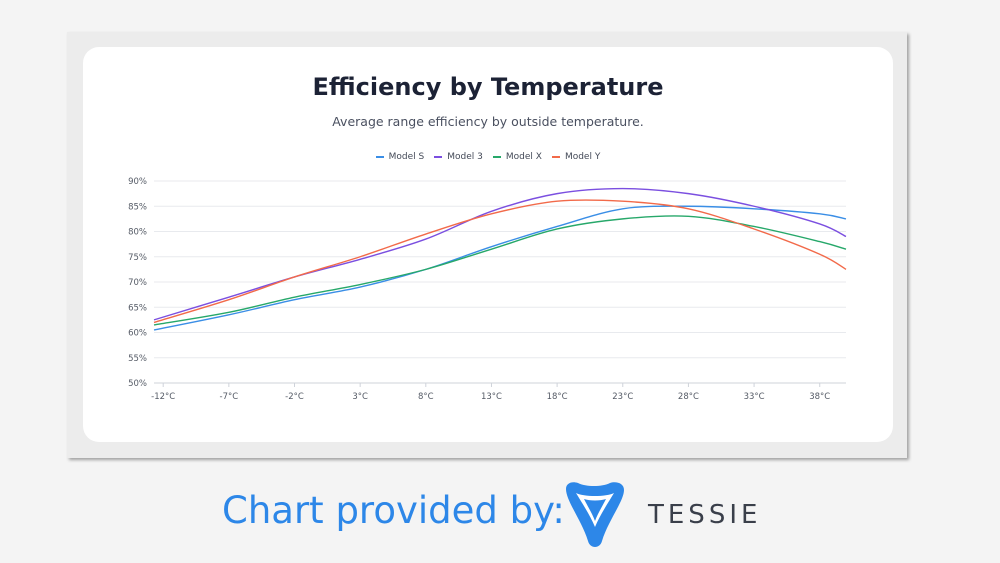 This screenshot has height=563, width=1000. Describe the element at coordinates (163, 397) in the screenshot. I see `x-tick-label: -12°C` at that location.